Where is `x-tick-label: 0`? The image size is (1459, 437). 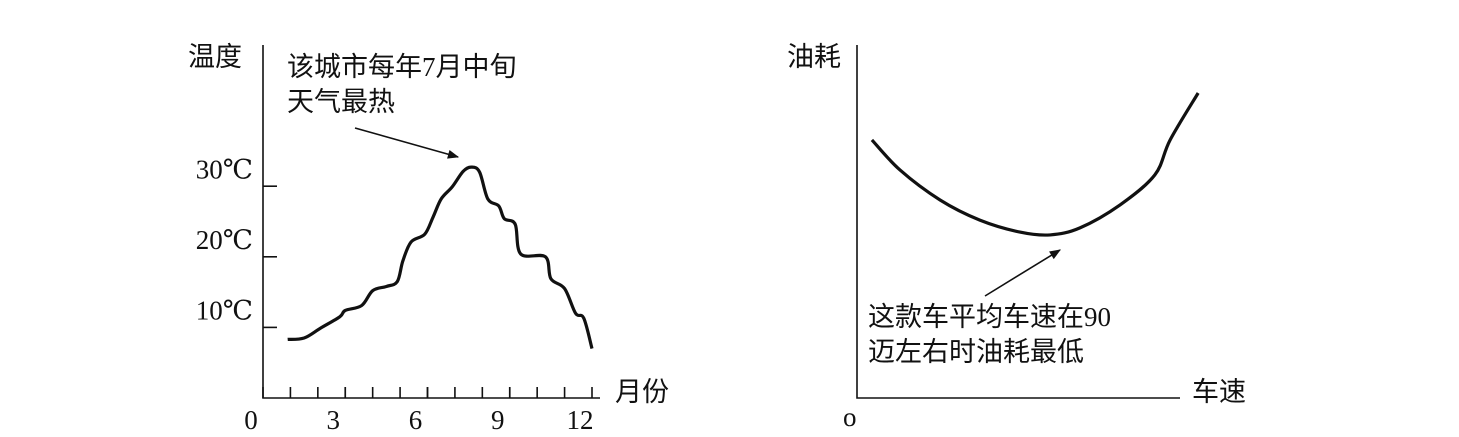
x-tick-label: 0 is located at coordinates (251, 420).